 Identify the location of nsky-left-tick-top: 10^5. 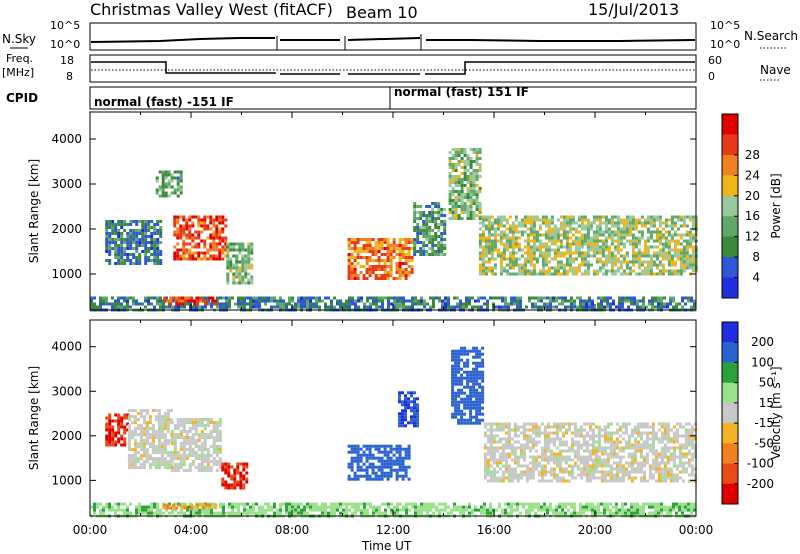
(65, 25).